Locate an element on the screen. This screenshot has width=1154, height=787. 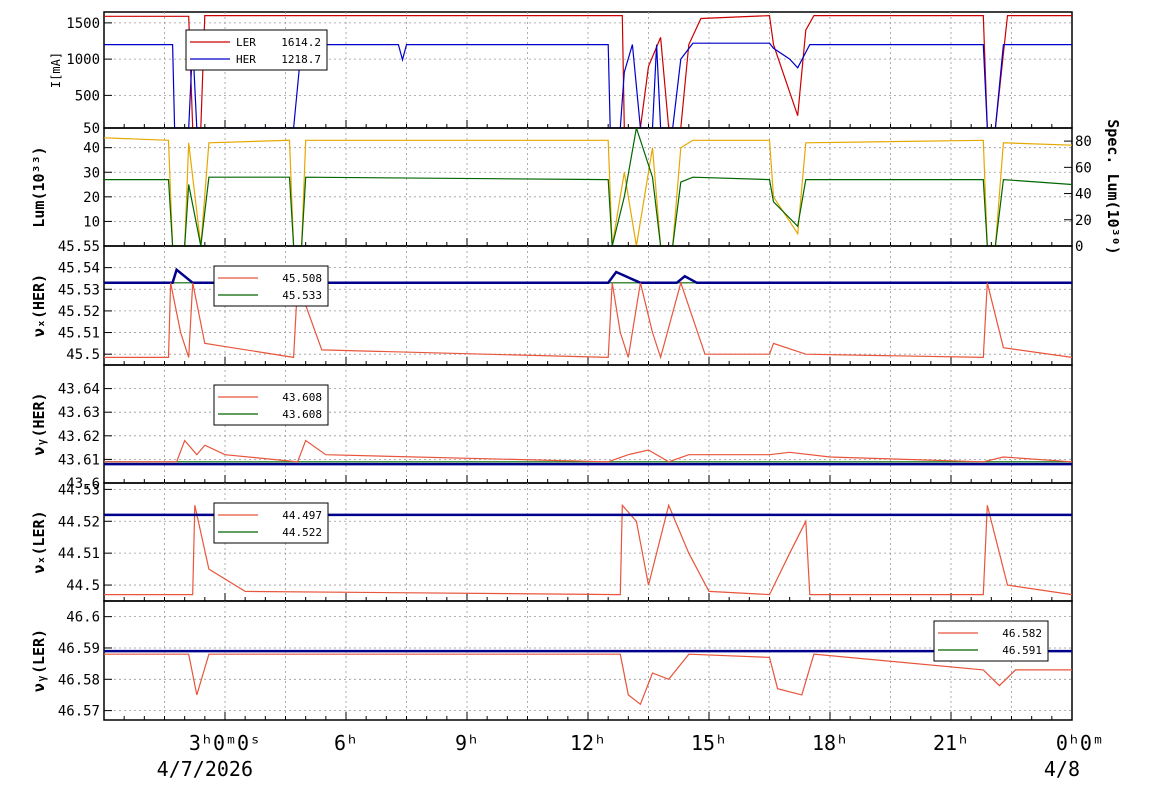
y-tick-label: 46.59 is located at coordinates (79, 649).